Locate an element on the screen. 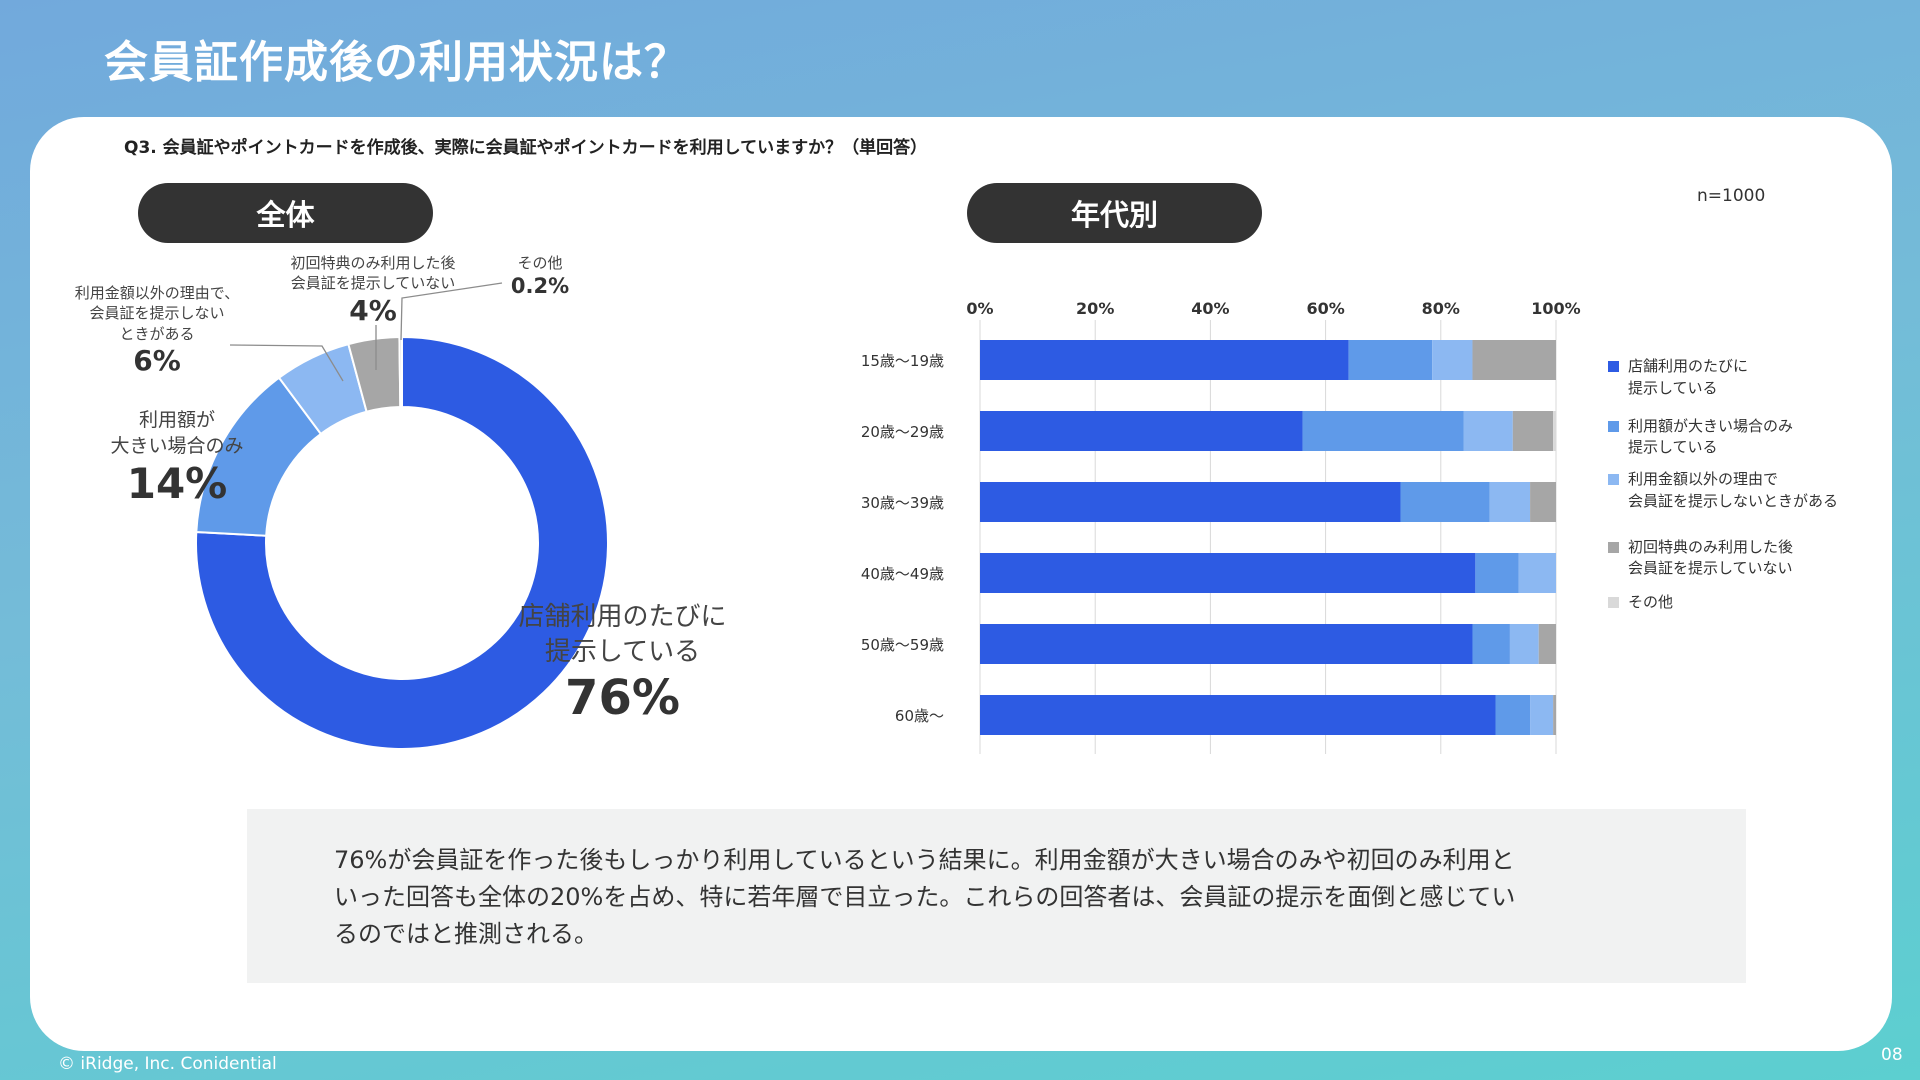  legend-label-line1: 利用額が大きい場合のみ is located at coordinates (1711, 425).